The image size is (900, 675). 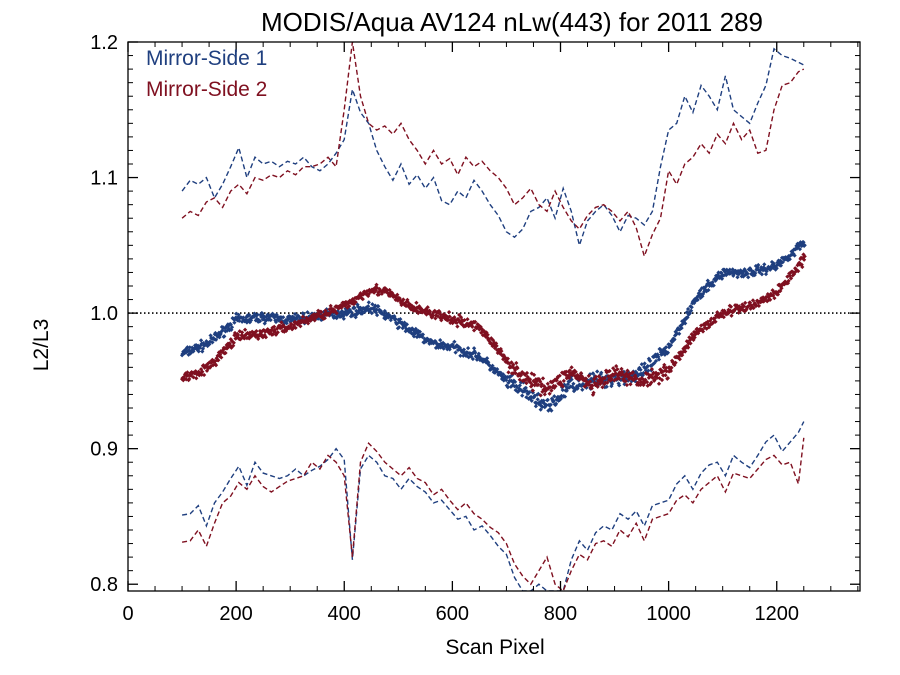 What do you see at coordinates (41, 345) in the screenshot?
I see `y-axis-label: L2/L3` at bounding box center [41, 345].